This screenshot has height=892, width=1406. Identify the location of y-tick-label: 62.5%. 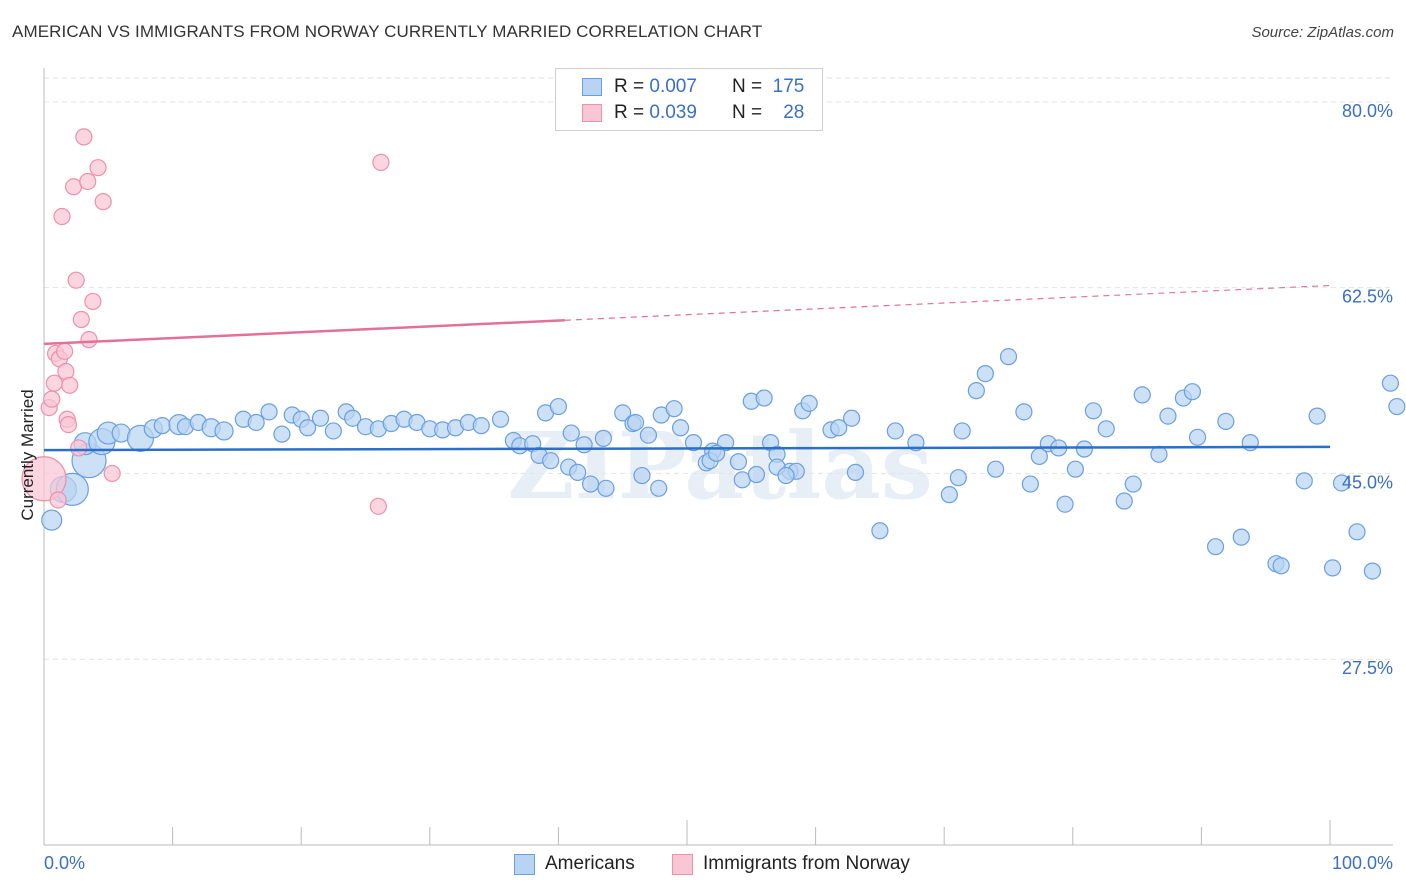
(1367, 297).